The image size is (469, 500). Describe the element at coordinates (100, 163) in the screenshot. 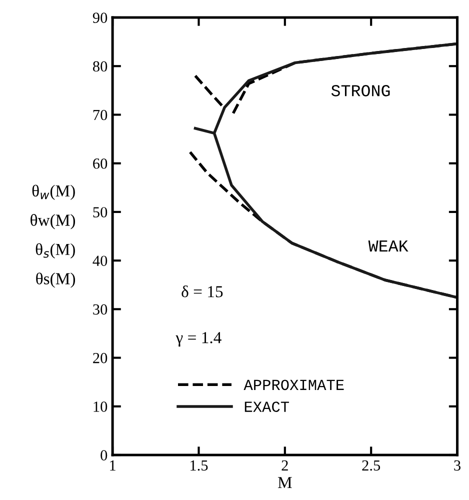

I see `y-tick-label: 60` at that location.